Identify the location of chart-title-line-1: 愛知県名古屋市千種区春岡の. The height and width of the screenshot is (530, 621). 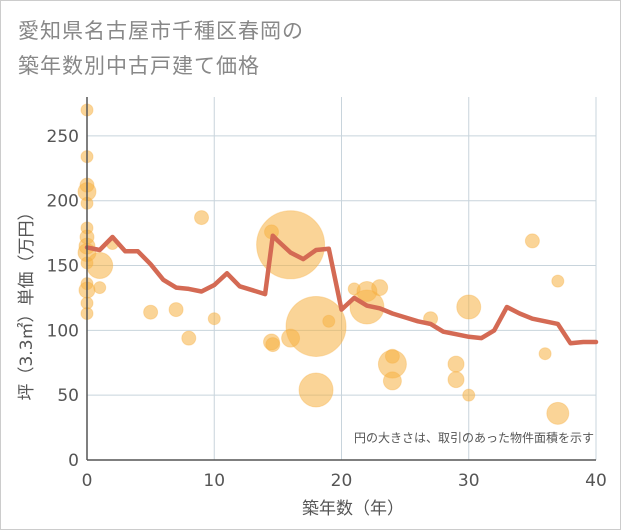
(161, 31).